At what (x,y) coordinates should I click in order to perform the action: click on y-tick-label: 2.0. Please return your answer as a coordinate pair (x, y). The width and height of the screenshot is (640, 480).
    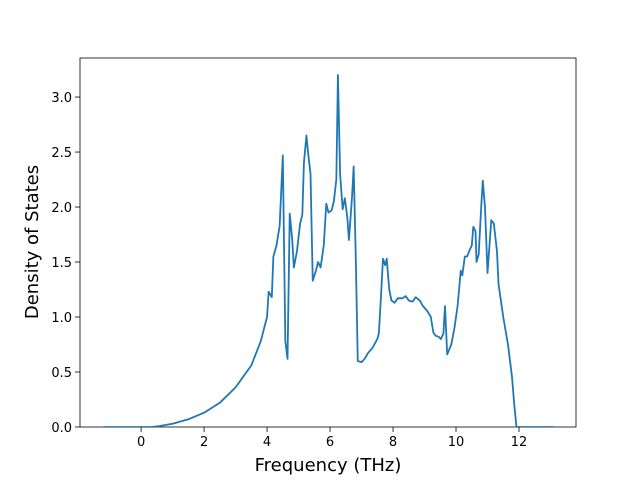
    Looking at the image, I should click on (61, 208).